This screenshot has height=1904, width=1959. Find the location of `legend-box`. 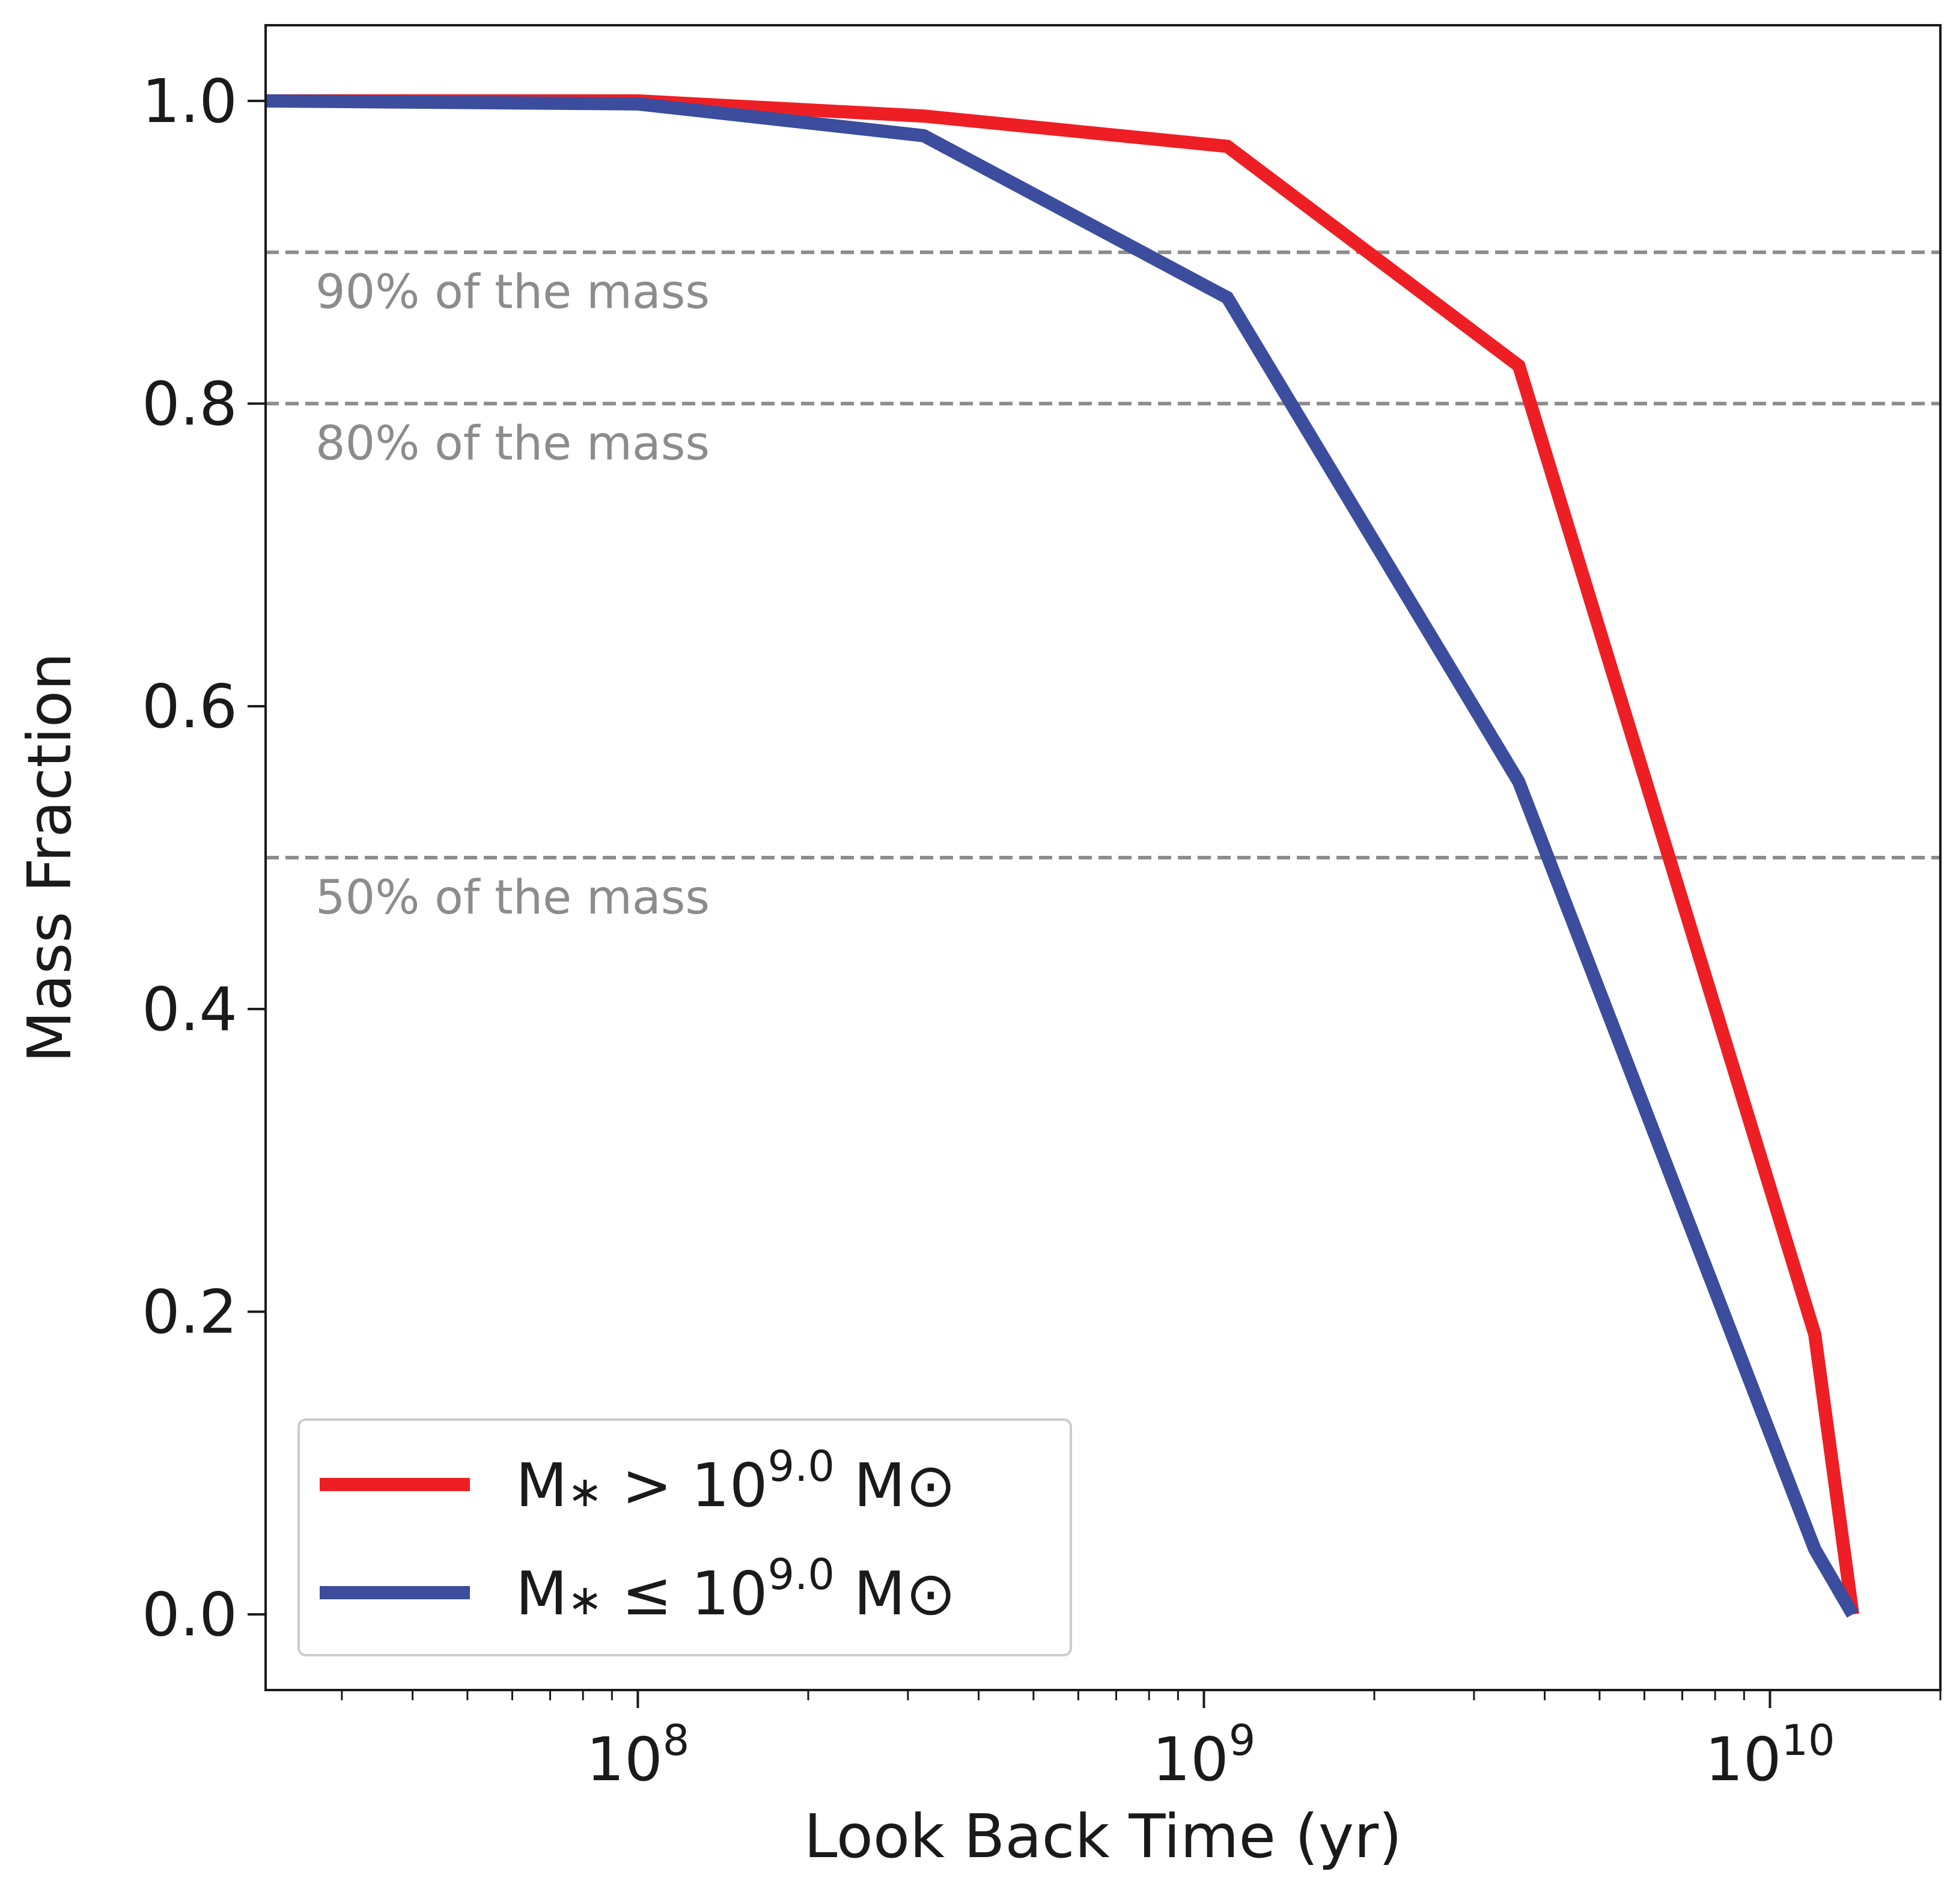

legend-box is located at coordinates (684, 1537).